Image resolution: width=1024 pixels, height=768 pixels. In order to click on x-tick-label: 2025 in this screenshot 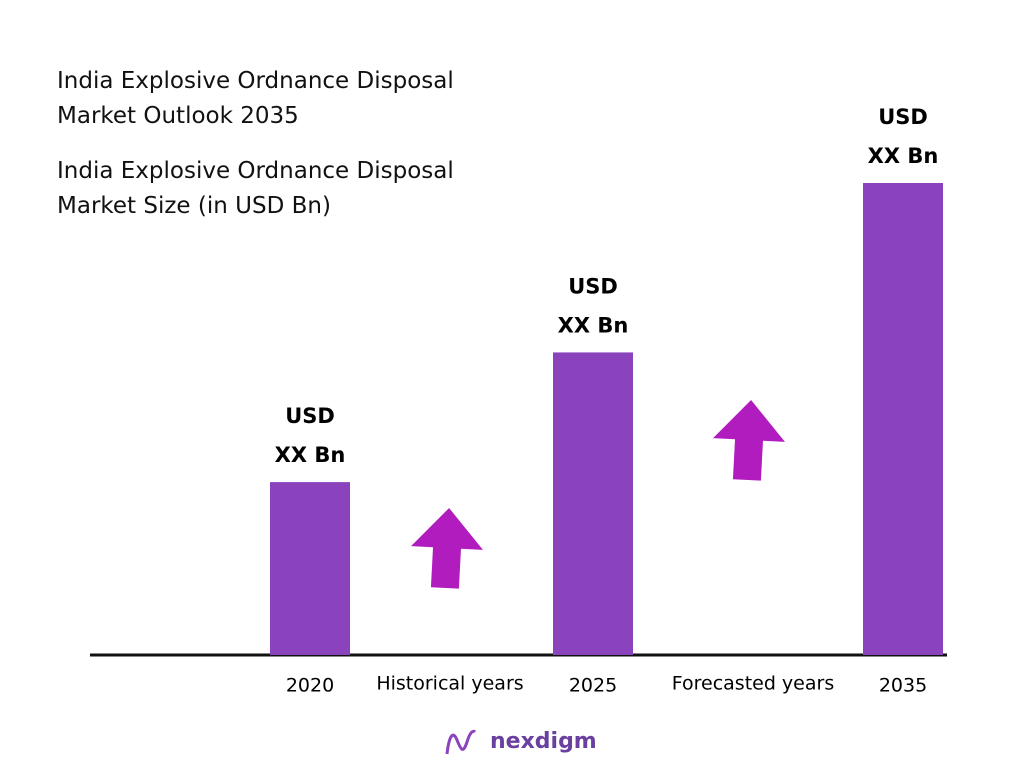, I will do `click(593, 686)`.